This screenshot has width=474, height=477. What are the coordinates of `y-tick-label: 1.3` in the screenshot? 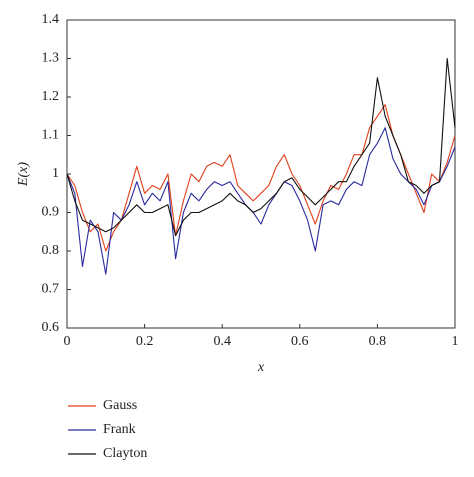 It's located at (51, 58).